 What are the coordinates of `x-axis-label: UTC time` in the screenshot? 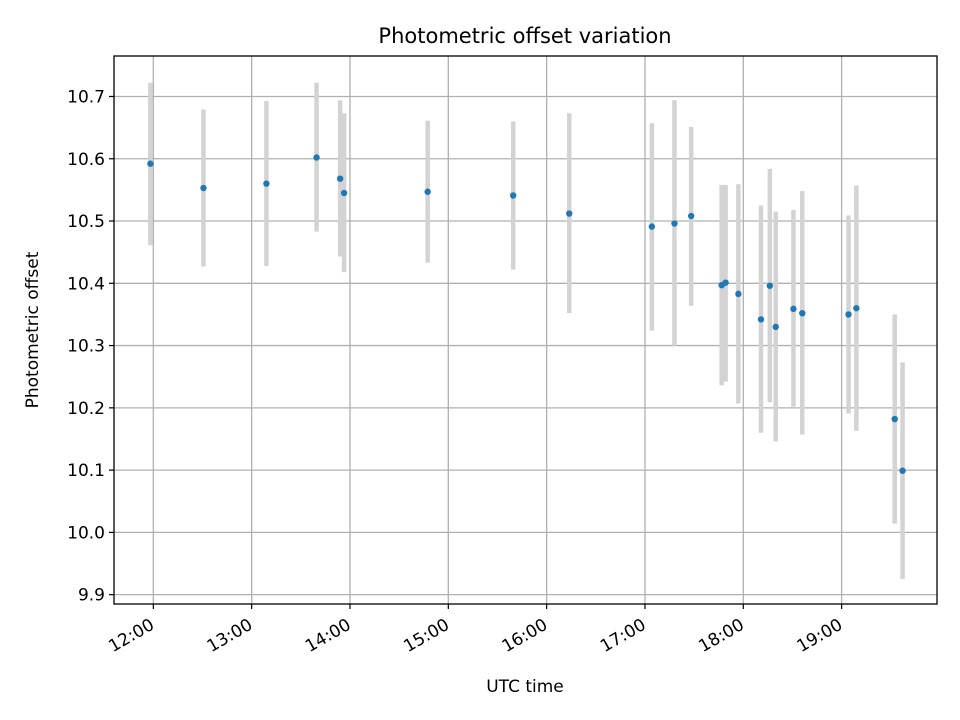 It's located at (525, 687).